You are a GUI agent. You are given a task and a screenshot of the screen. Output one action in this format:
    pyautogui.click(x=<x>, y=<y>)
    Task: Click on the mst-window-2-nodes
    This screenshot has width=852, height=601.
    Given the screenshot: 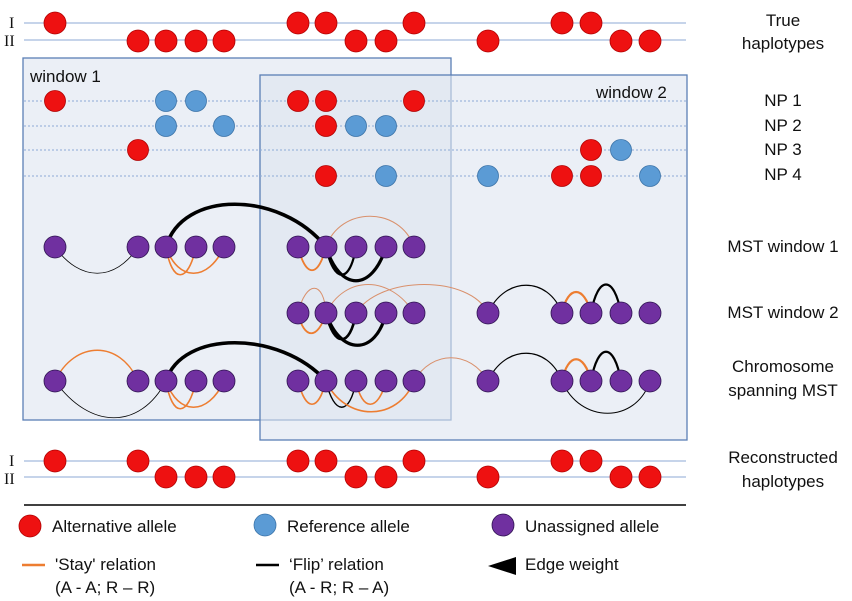 What is the action you would take?
    pyautogui.click(x=474, y=313)
    